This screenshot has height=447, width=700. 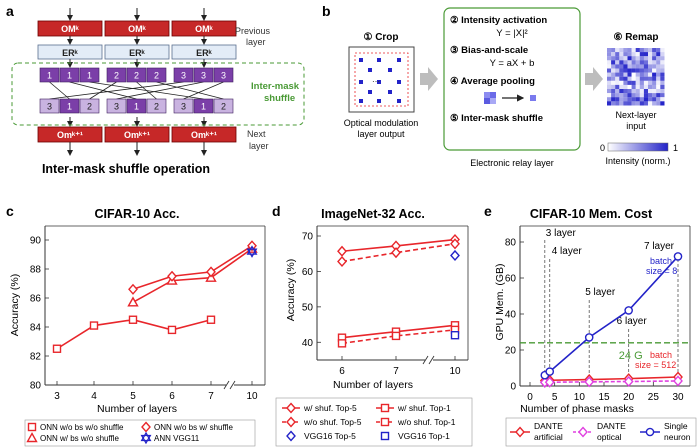 I want to click on step-inter-mask-shuffle: ⑤ Inter-mask shuffle, so click(x=496, y=118).